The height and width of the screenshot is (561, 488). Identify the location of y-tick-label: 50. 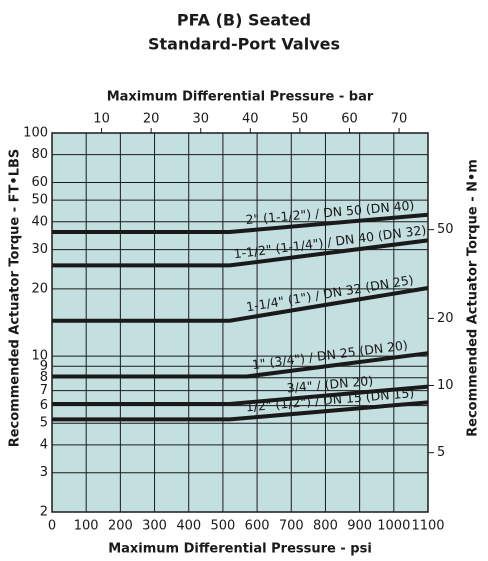
(39, 200).